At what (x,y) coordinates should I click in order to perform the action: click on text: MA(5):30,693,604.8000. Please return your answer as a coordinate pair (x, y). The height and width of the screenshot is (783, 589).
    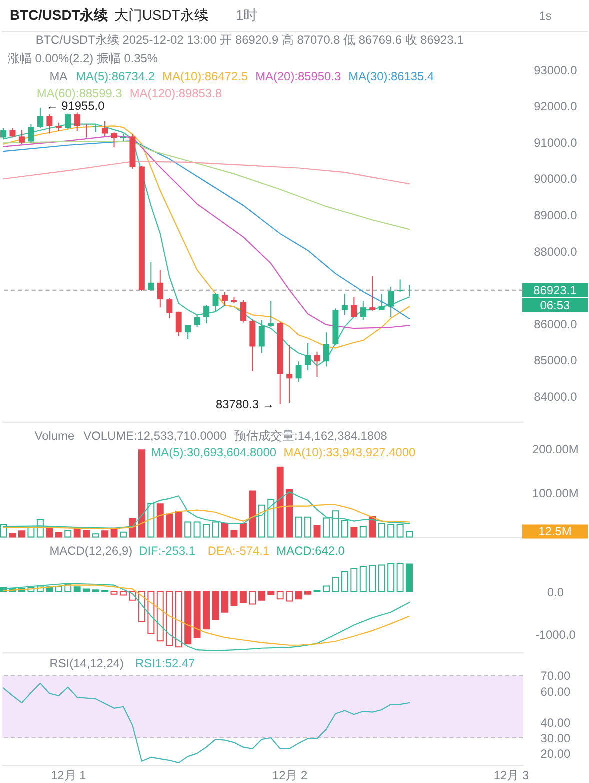
    Looking at the image, I should click on (214, 453).